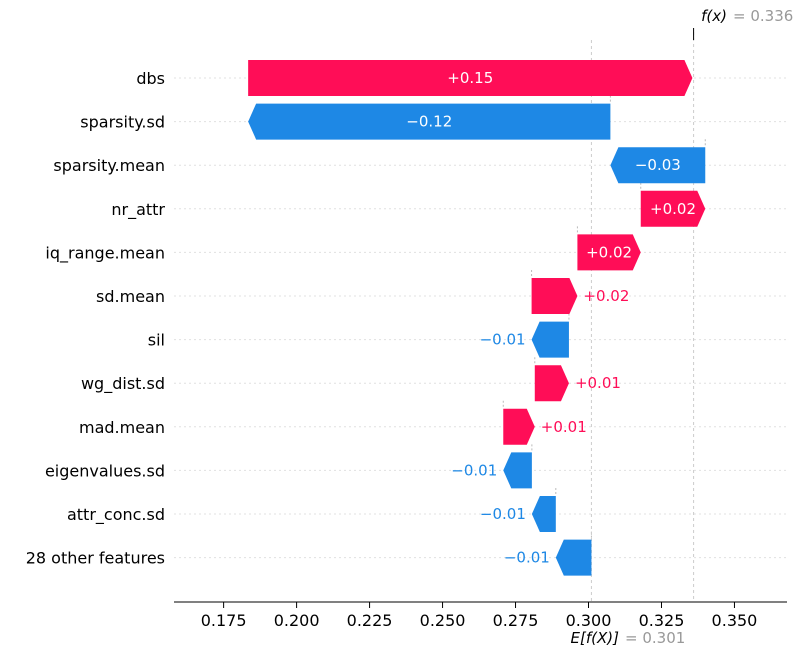  What do you see at coordinates (150, 78) in the screenshot?
I see `feature-label: dbs` at bounding box center [150, 78].